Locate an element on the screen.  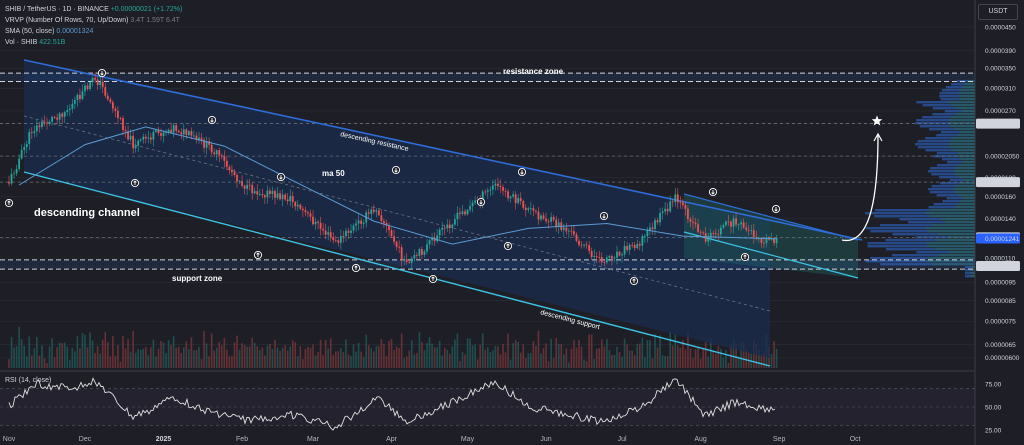
sma-label: SMA (50, close) is located at coordinates (30, 31).